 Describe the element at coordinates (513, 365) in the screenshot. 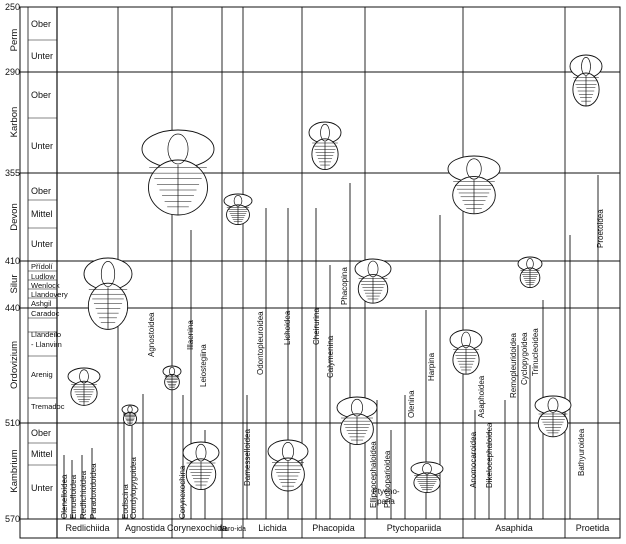

I see `taxon-label: Remopleuridoidea` at that location.